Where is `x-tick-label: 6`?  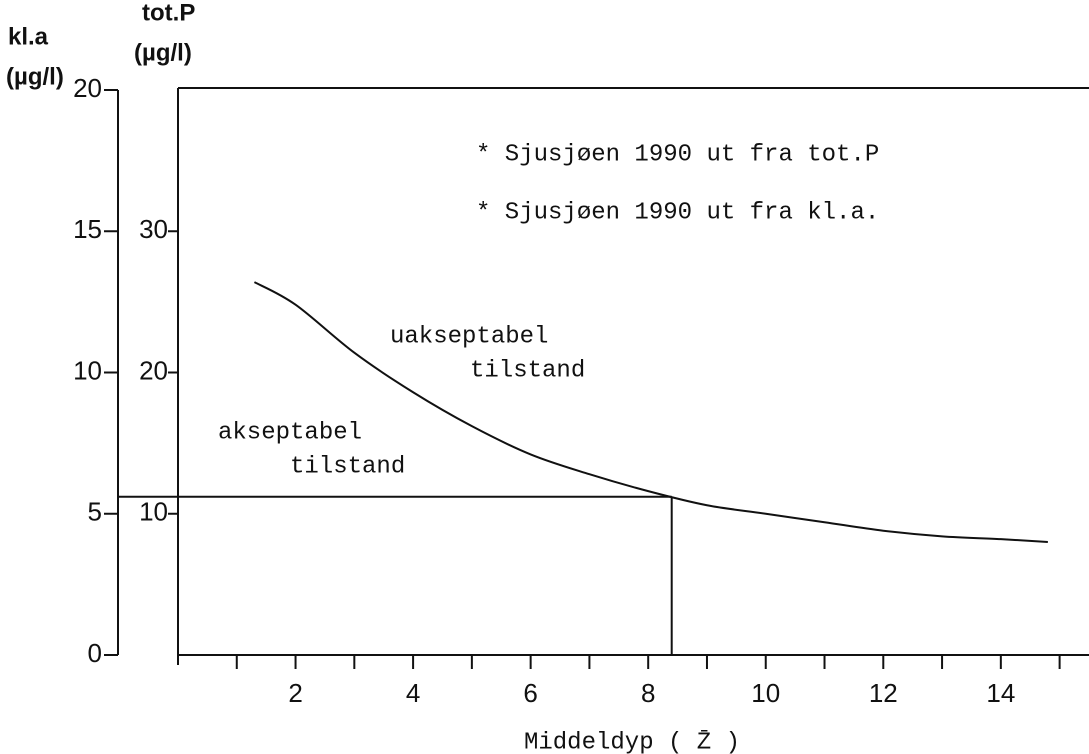
x-tick-label: 6 is located at coordinates (530, 693).